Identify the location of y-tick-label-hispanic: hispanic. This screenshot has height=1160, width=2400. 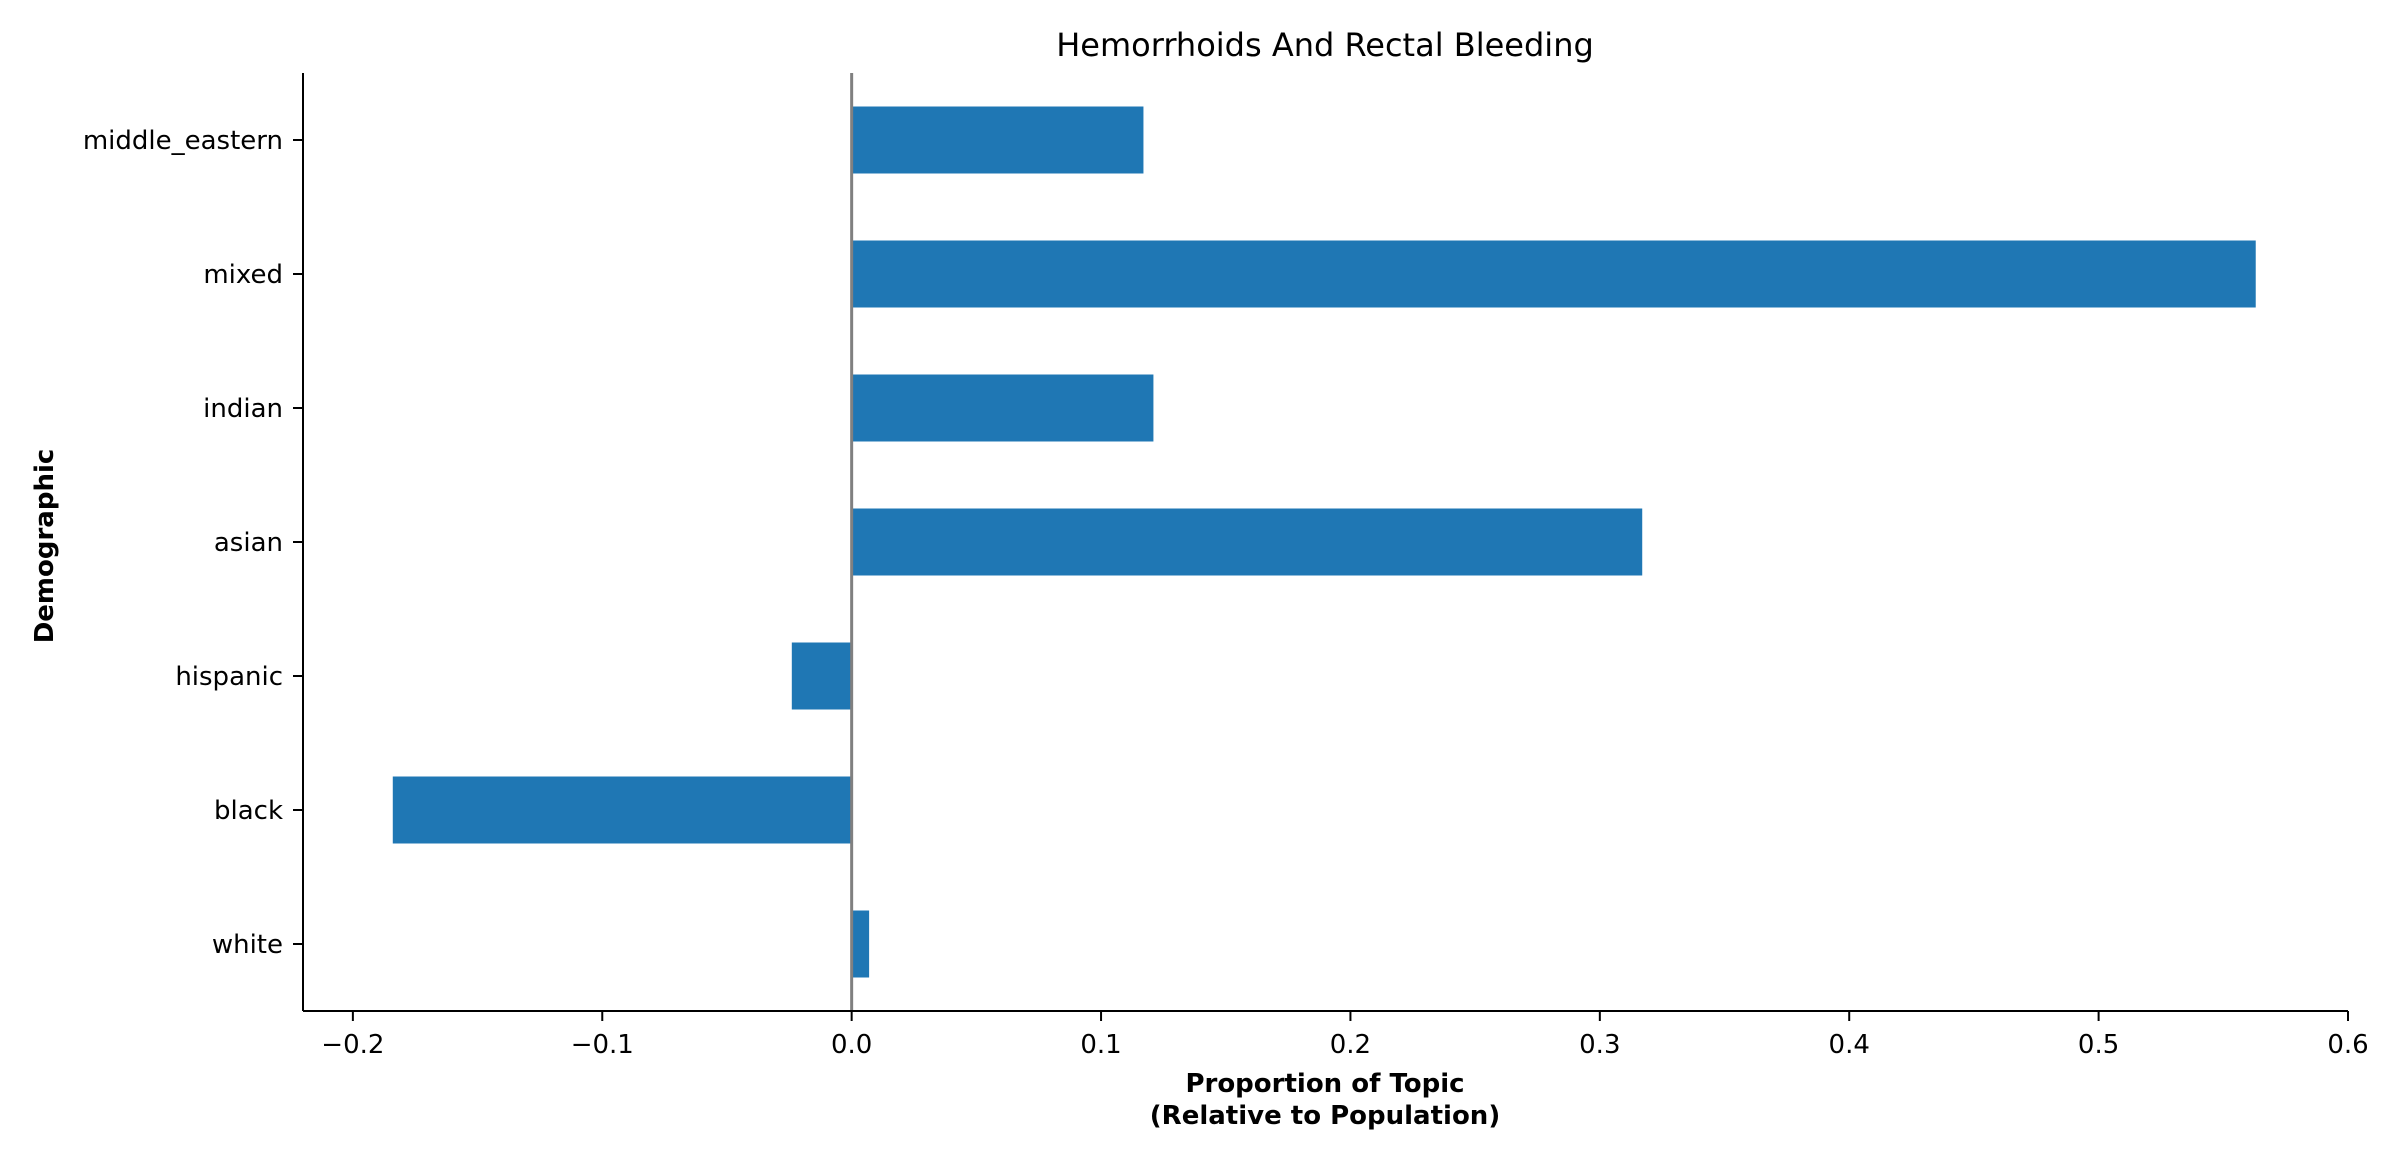
(229, 677).